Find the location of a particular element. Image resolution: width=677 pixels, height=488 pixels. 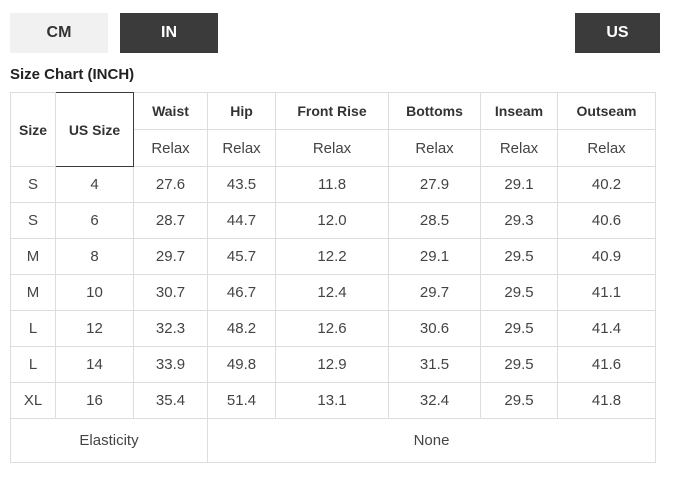

table-row: XL 16 35.4 51.4 13.1 32.4 29.5 41.8 is located at coordinates (333, 400).